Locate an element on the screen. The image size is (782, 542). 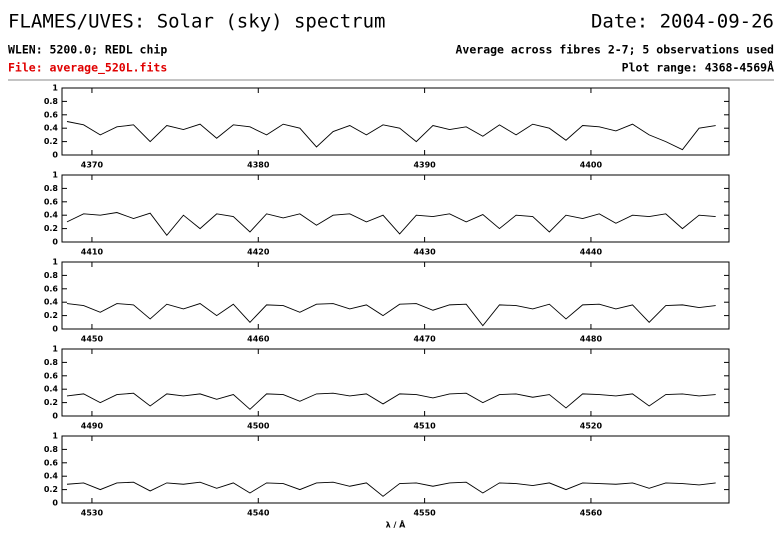
x-tick-label: 4370 is located at coordinates (92, 165).